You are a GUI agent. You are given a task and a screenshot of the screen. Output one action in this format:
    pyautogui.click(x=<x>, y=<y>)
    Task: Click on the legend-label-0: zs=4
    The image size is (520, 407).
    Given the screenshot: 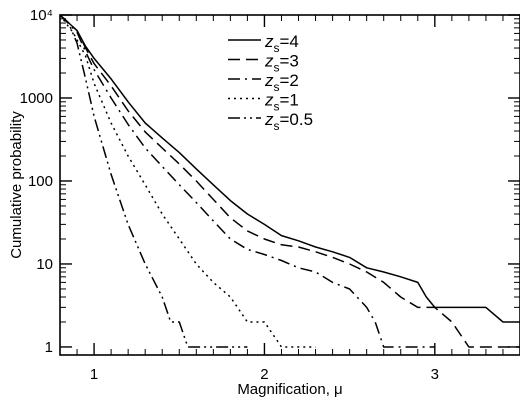 What is the action you would take?
    pyautogui.click(x=281, y=43)
    